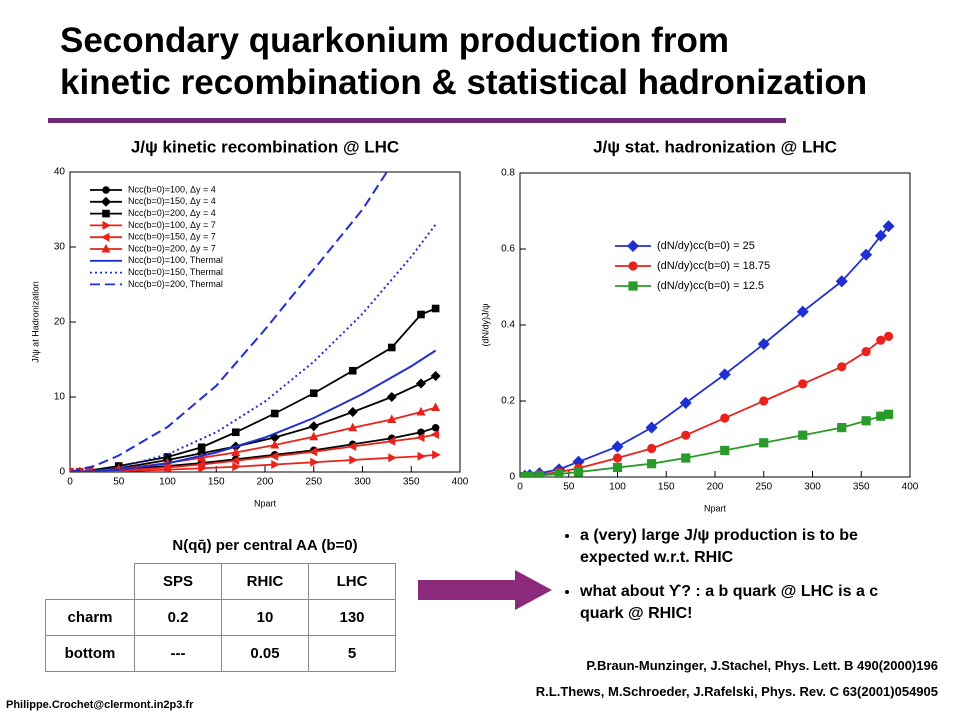 The image size is (960, 720). What do you see at coordinates (666, 487) in the screenshot?
I see `x-tick-label: 150` at bounding box center [666, 487].